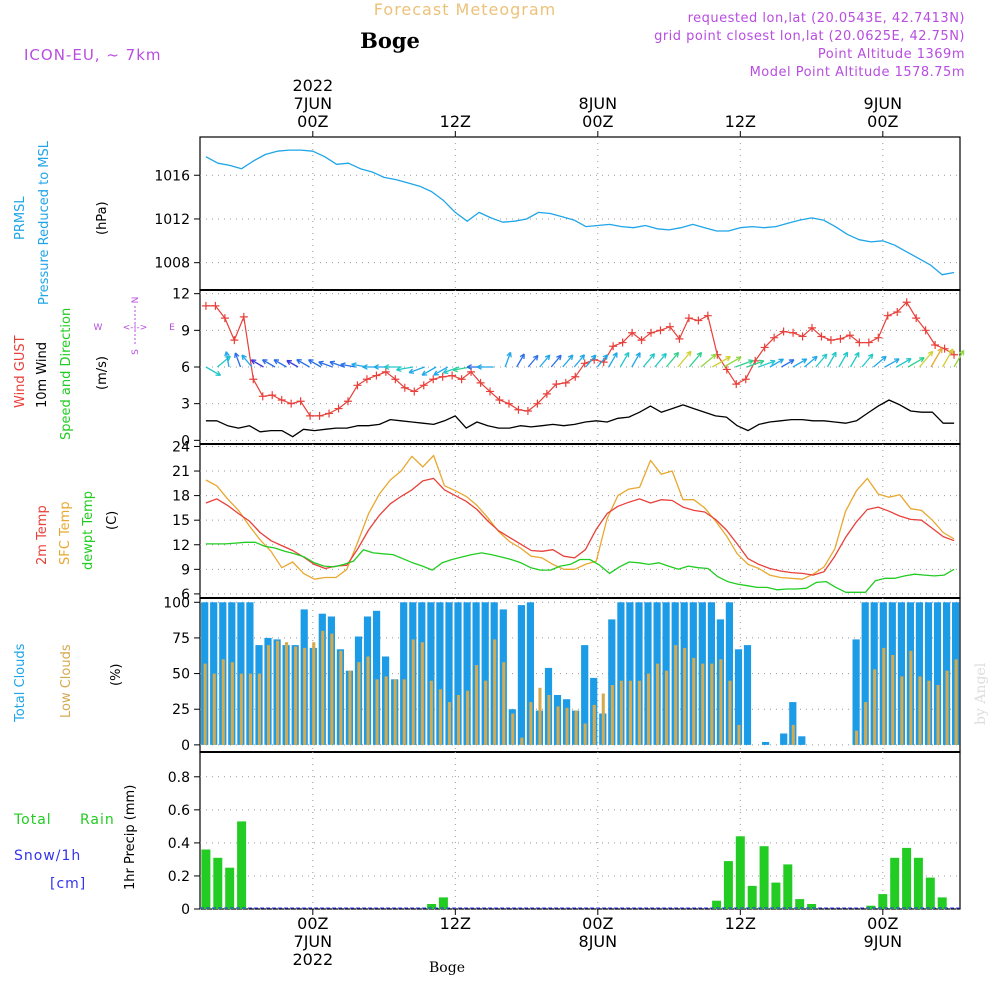 This screenshot has height=1000, width=1000. I want to click on precip-ytick-label: 0.2, so click(179, 877).